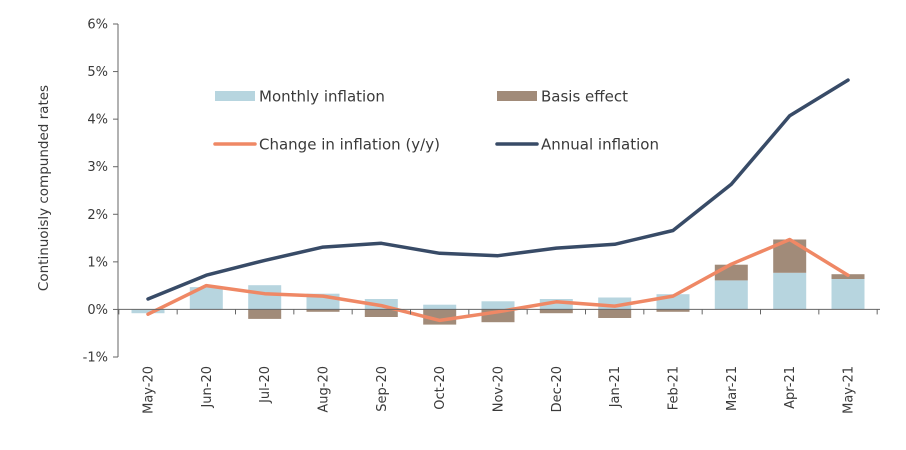 The width and height of the screenshot is (906, 450). What do you see at coordinates (207, 387) in the screenshot?
I see `x-tick-label: Jun-20` at bounding box center [207, 387].